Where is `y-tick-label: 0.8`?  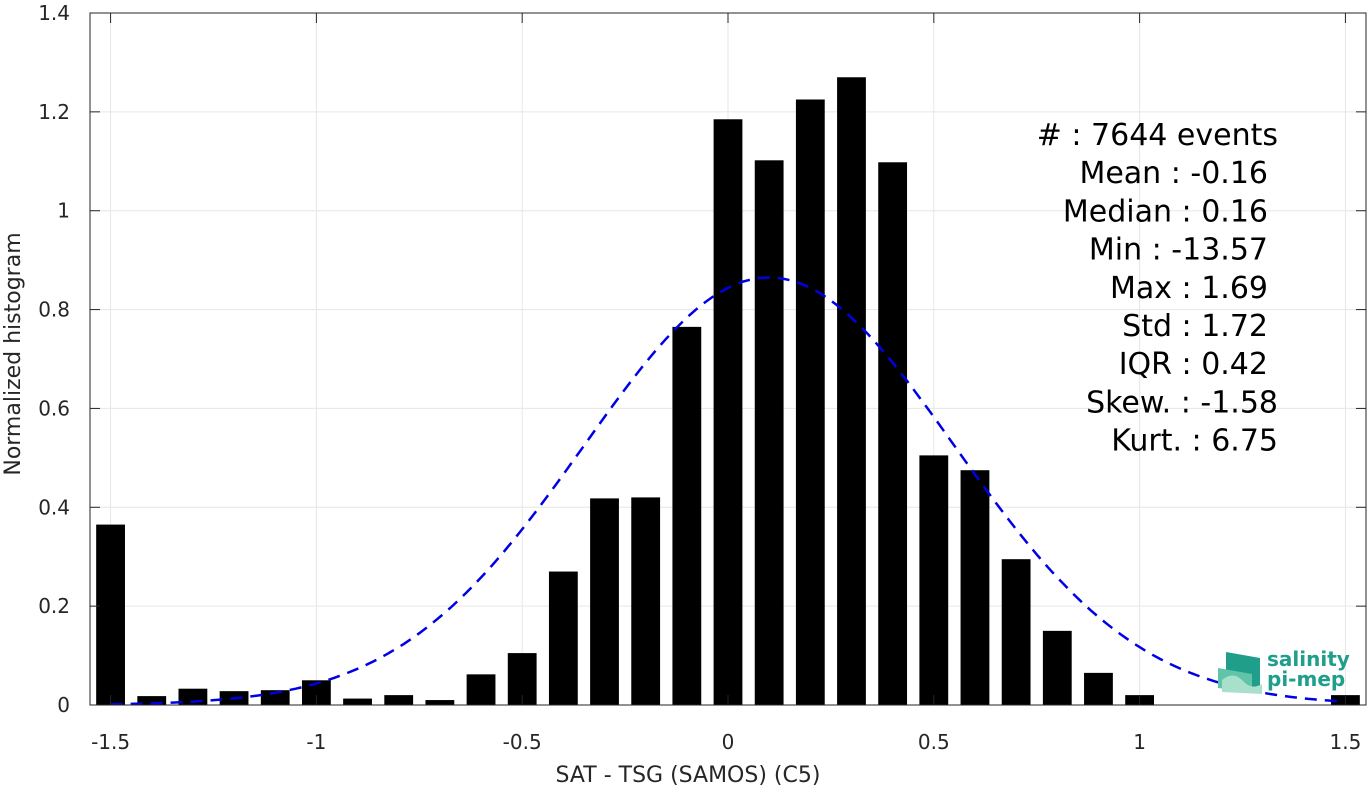 y-tick-label: 0.8 is located at coordinates (54, 310).